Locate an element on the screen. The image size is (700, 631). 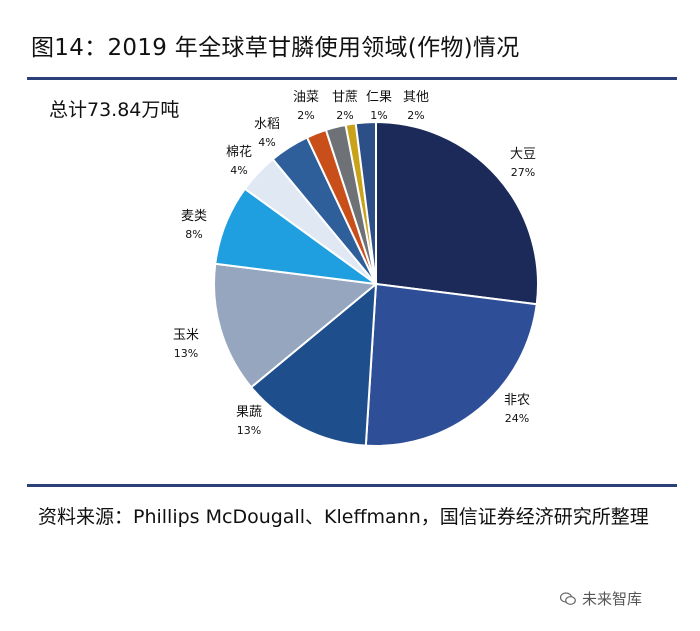
slice-label-rice: 水稻 is located at coordinates (267, 124).